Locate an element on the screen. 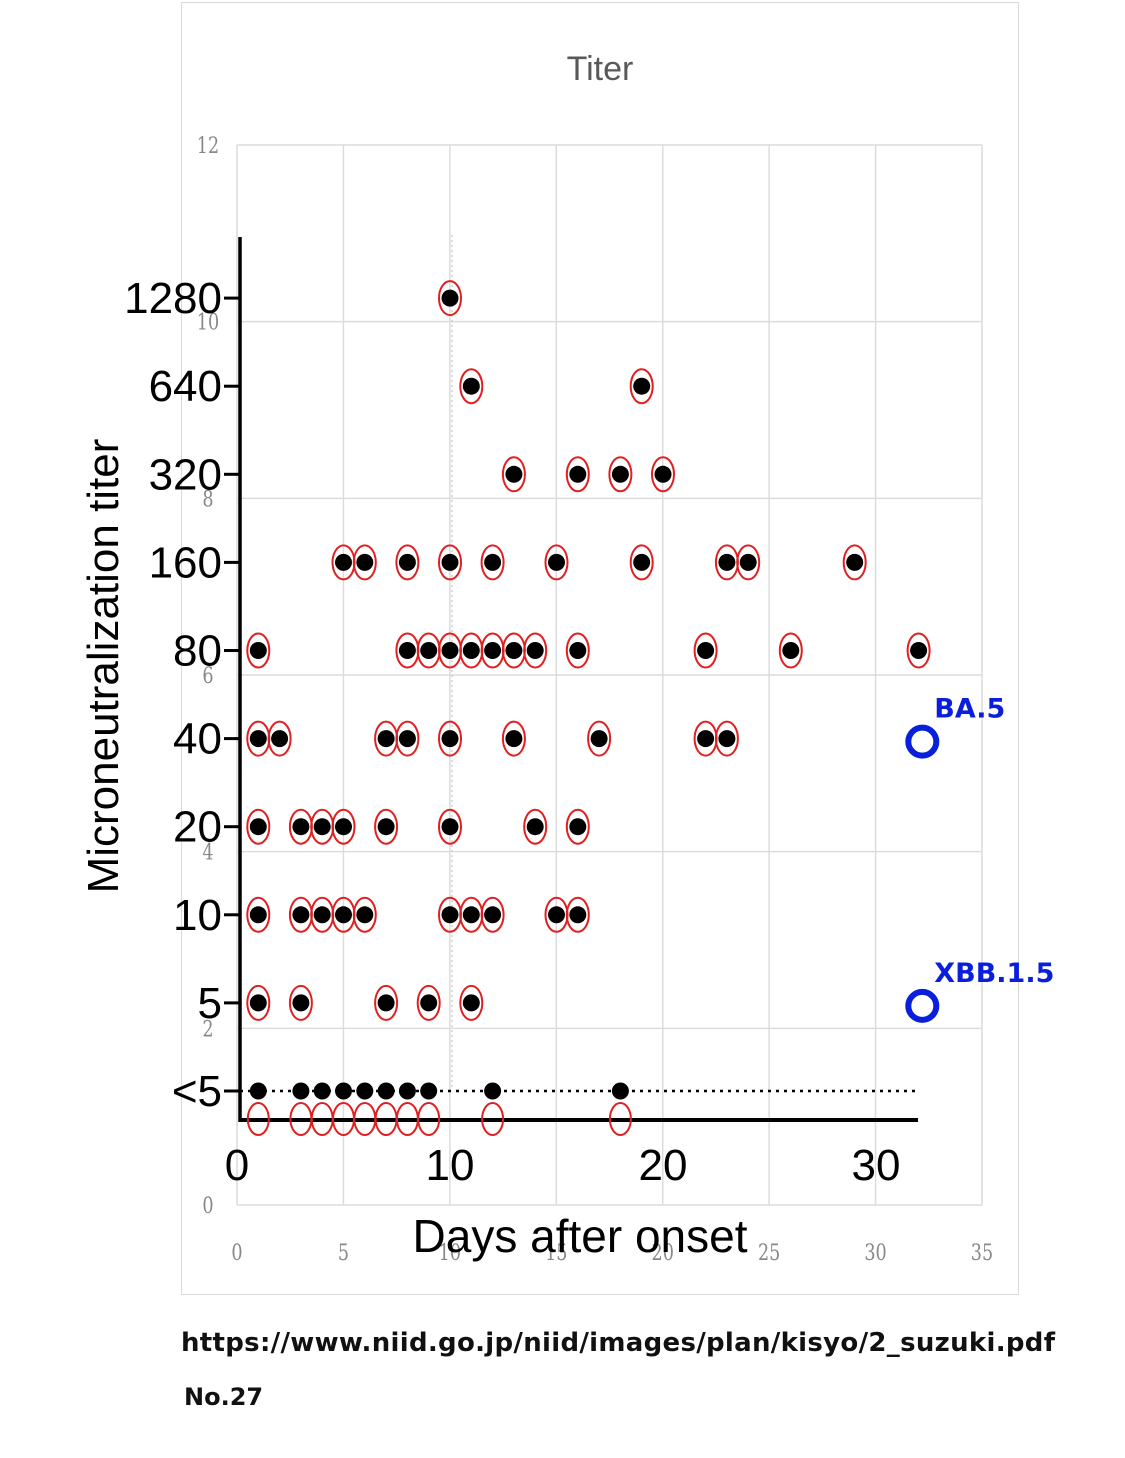 This screenshot has width=1125, height=1458. bg-y-tick-label: 2 is located at coordinates (207, 1028).